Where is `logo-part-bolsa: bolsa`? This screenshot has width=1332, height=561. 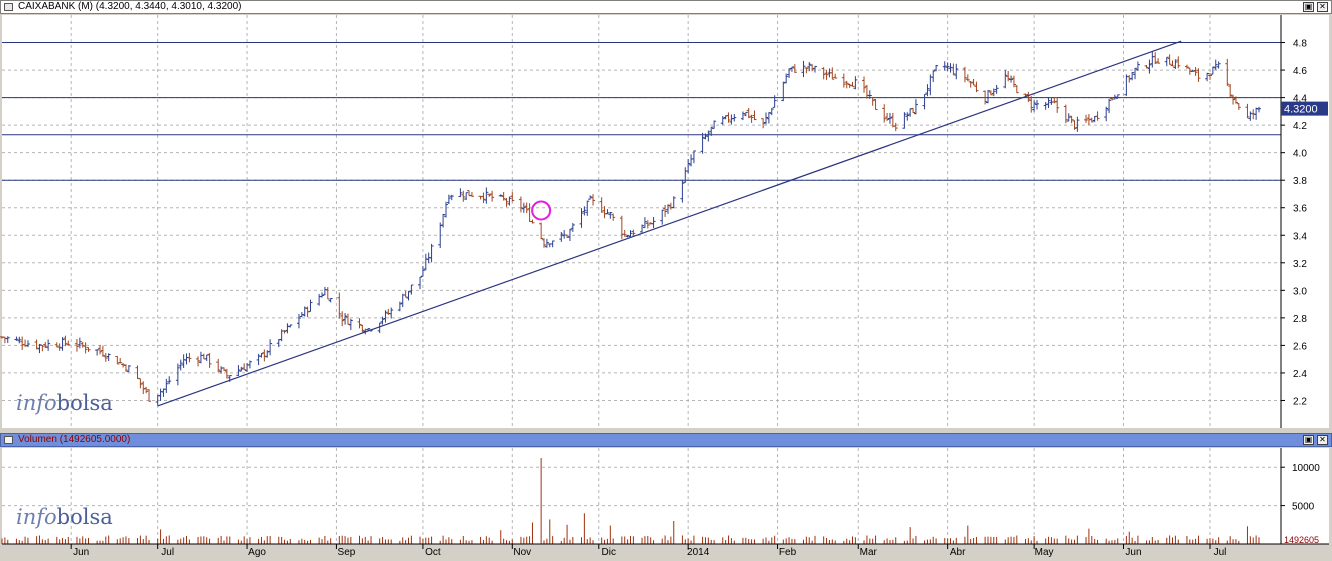
logo-part-bolsa: bolsa is located at coordinates (85, 403).